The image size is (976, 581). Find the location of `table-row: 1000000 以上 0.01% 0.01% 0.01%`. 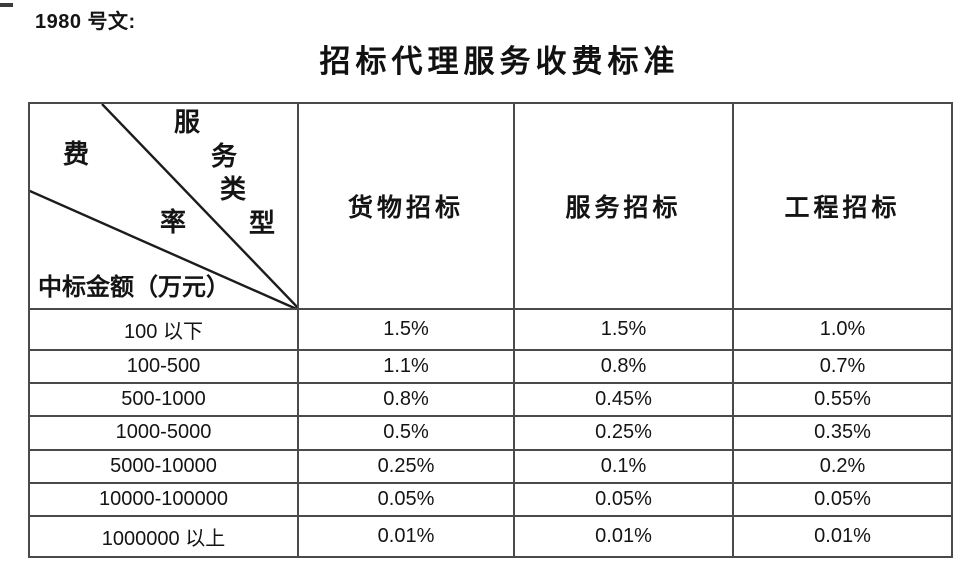

table-row: 1000000 以上 0.01% 0.01% 0.01% is located at coordinates (490, 536).